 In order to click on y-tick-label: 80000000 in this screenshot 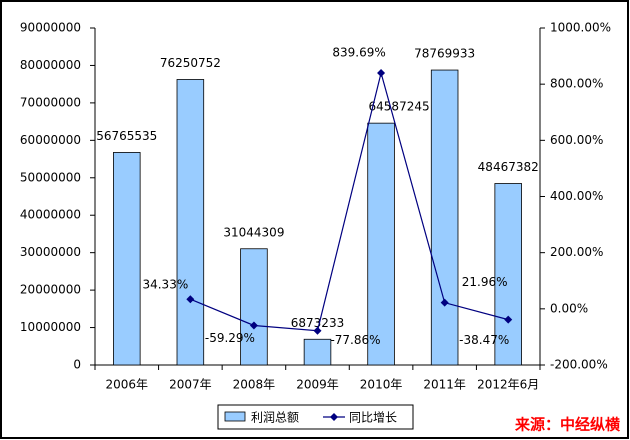, I will do `click(50, 65)`.